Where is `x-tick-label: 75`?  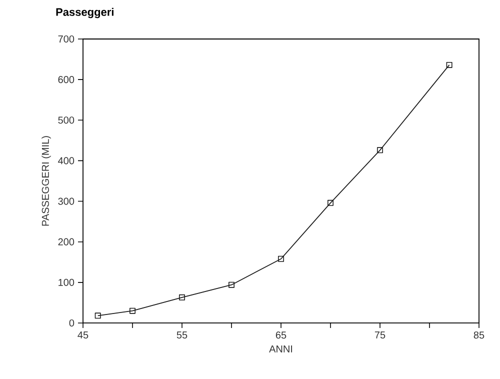 x-tick-label: 75 is located at coordinates (380, 335).